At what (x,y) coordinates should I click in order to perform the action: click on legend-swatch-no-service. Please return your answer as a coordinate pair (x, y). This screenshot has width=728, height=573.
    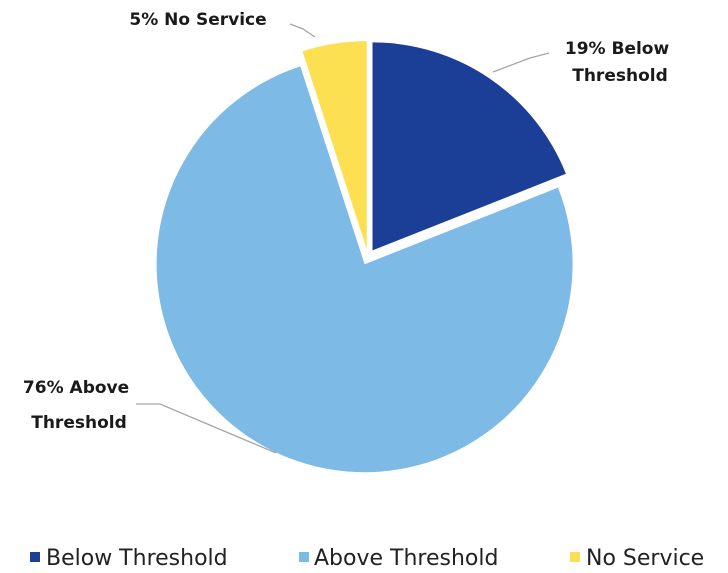
    Looking at the image, I should click on (575, 557).